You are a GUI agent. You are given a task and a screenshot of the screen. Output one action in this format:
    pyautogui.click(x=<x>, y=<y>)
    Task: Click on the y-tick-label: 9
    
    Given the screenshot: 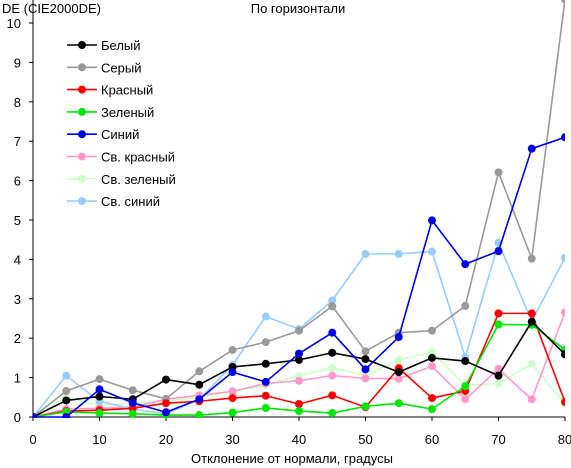 What is the action you would take?
    pyautogui.click(x=17, y=62)
    